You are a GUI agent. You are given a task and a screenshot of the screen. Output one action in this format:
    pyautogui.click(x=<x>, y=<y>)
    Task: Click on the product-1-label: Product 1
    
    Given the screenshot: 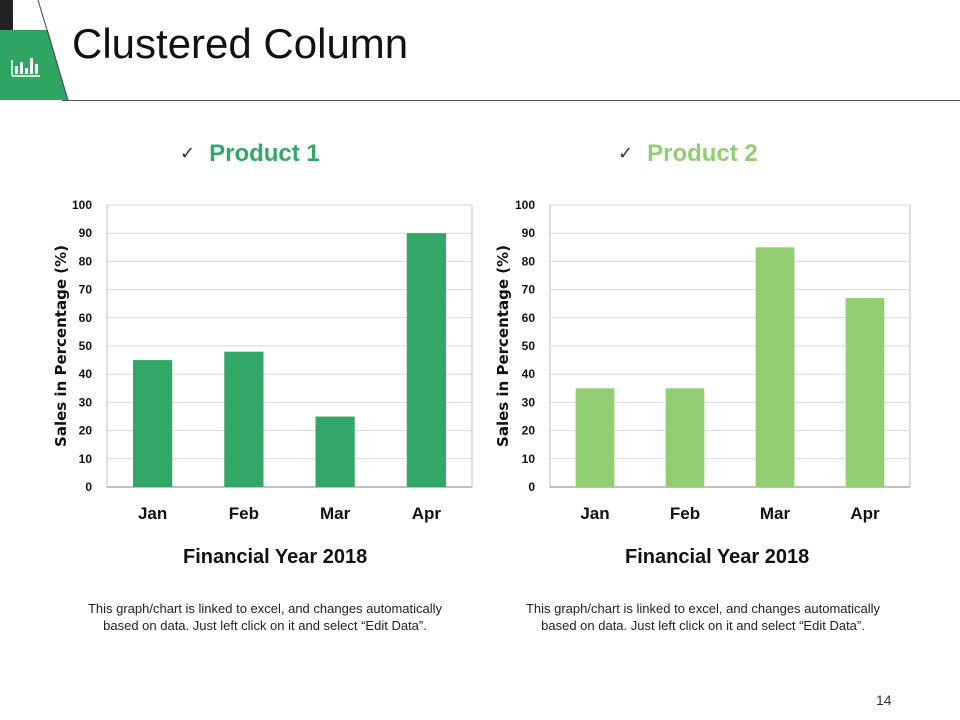 What is the action you would take?
    pyautogui.click(x=264, y=153)
    